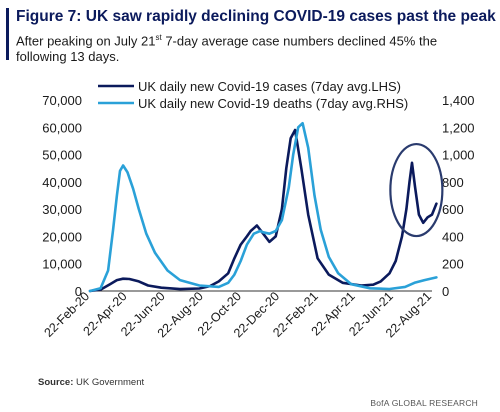 The image size is (500, 412). Describe the element at coordinates (445, 291) in the screenshot. I see `y-right-tick-label: 0` at that location.